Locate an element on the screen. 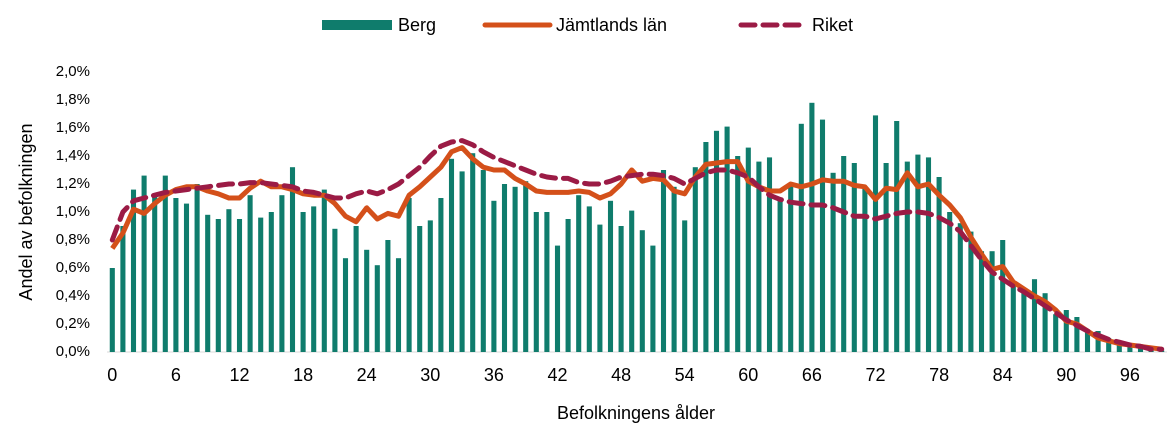  x-tick-label: 66 is located at coordinates (812, 375).